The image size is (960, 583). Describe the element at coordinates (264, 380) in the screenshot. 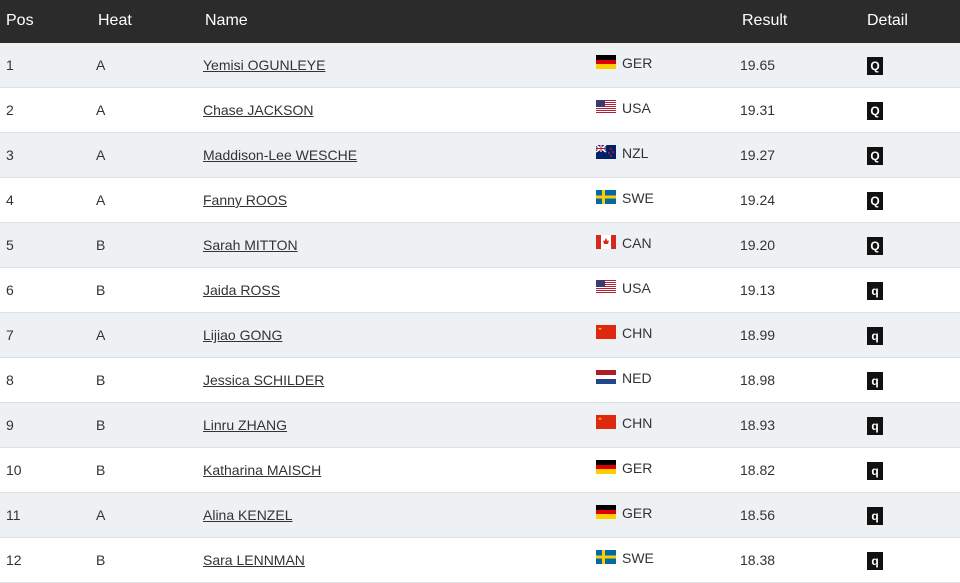

I see `athlete-link: Jessica SCHILDER` at that location.